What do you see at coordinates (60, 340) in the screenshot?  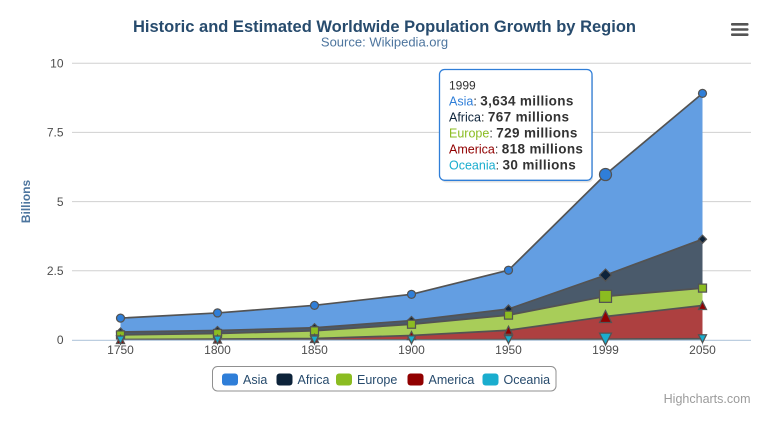 I see `svg-text: 0` at bounding box center [60, 340].